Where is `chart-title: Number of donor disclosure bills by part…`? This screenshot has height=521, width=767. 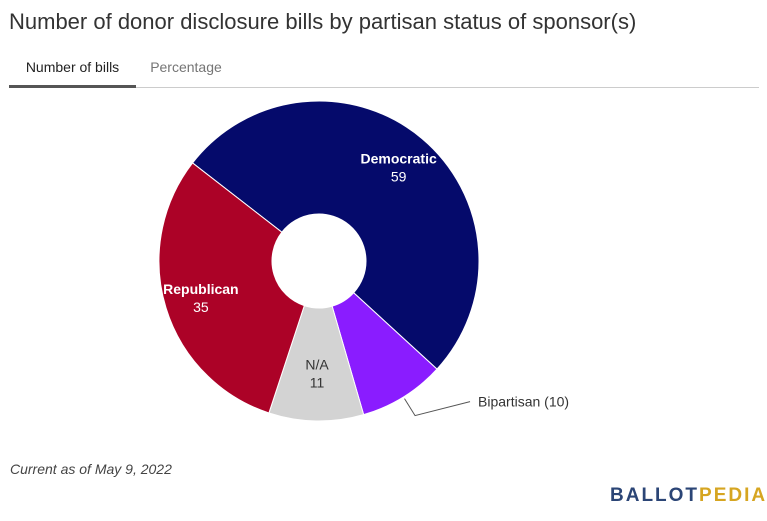 chart-title: Number of donor disclosure bills by part… is located at coordinates (323, 21).